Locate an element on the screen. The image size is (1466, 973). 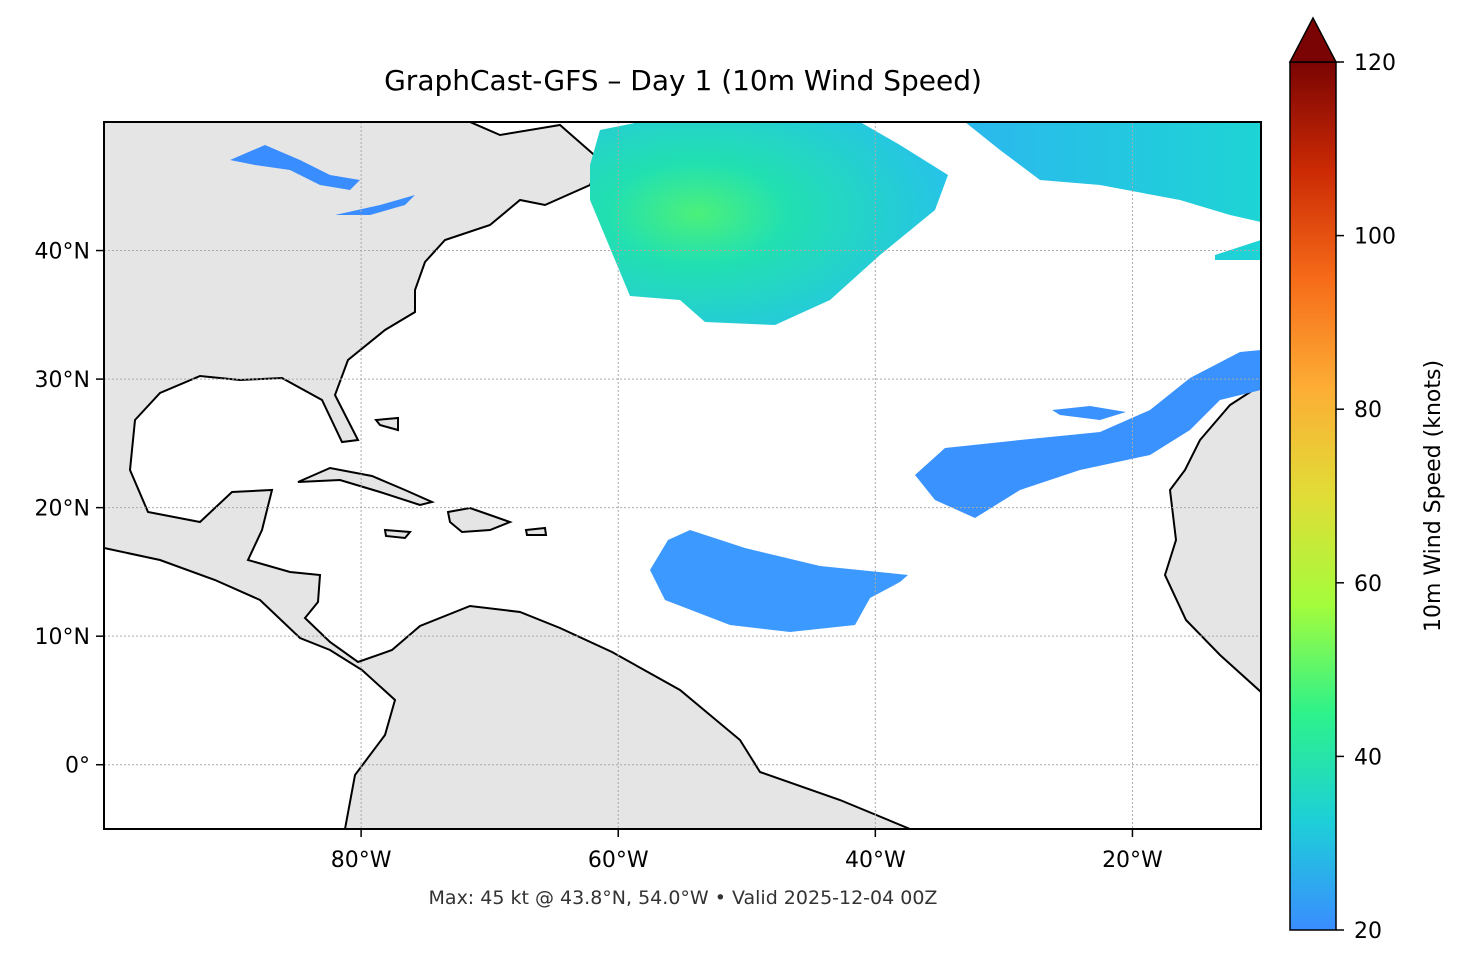
y-tick-label: 40°N is located at coordinates (62, 252).